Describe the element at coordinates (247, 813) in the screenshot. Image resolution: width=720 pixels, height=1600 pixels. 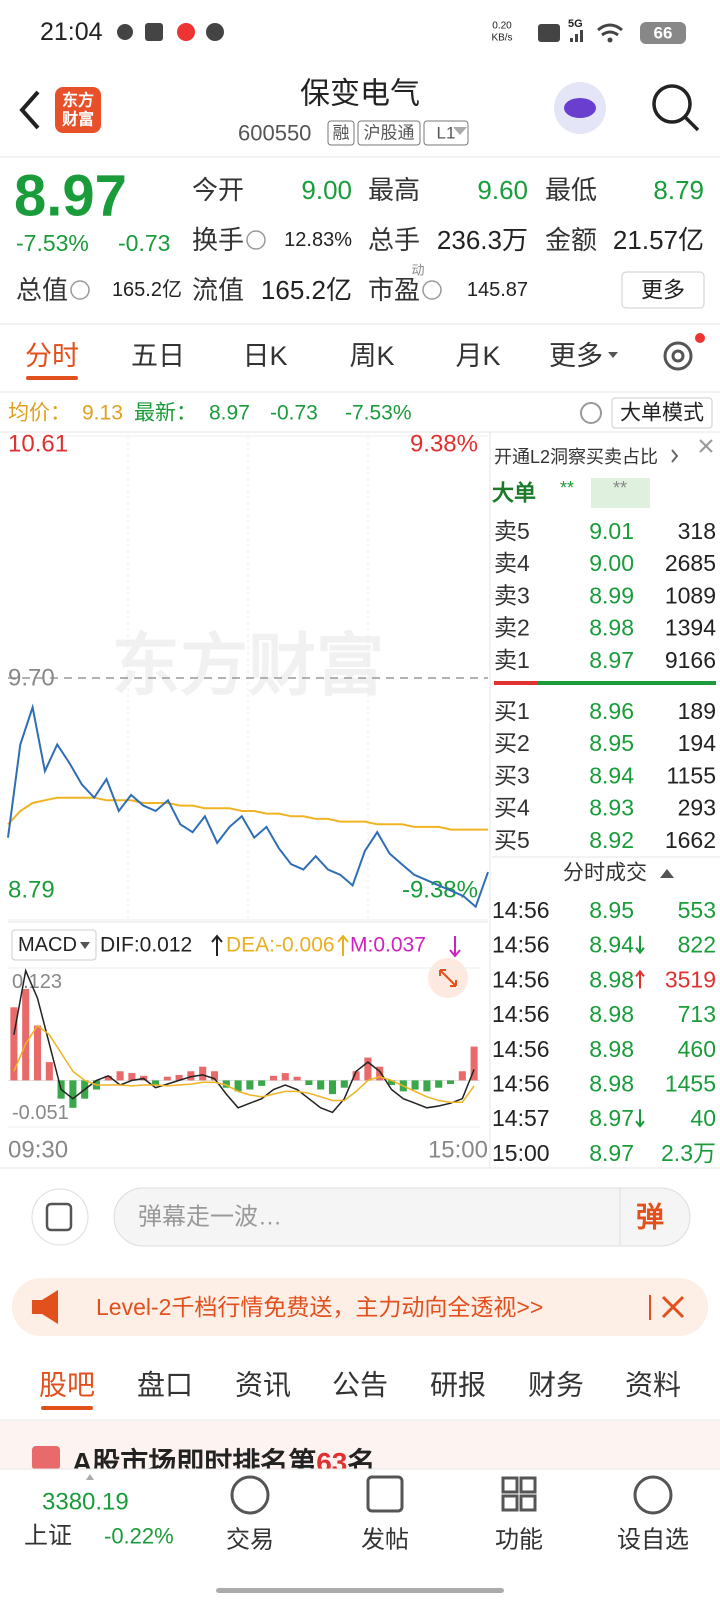
I see `price-line` at that location.